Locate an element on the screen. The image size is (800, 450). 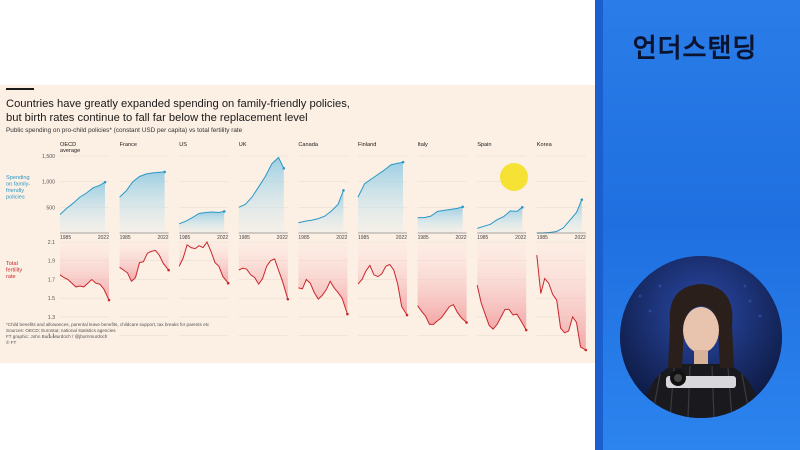
panel-us: US 1985 2022 is located at coordinates (204, 239).